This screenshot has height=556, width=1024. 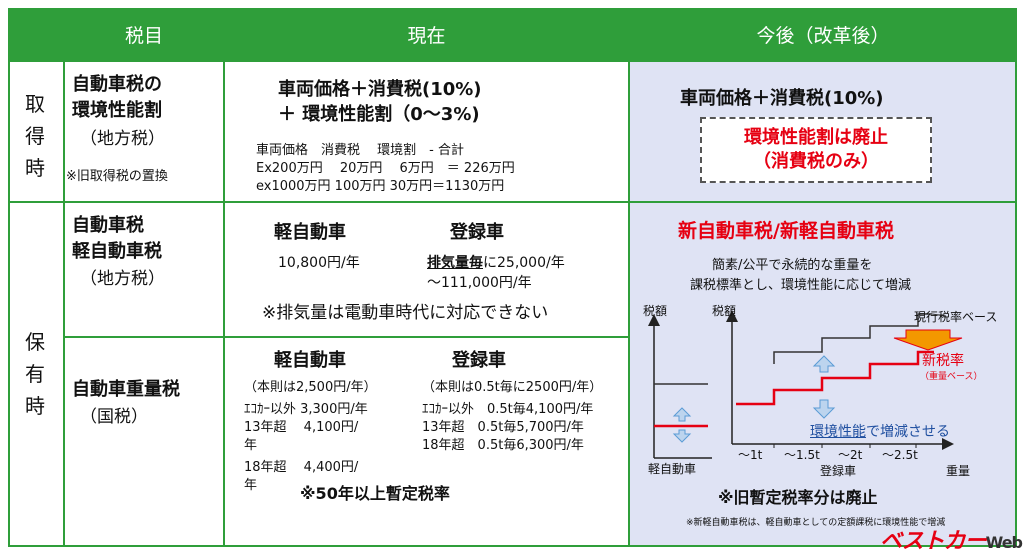 What do you see at coordinates (939, 315) in the screenshot?
I see `callout-line` at bounding box center [939, 315].